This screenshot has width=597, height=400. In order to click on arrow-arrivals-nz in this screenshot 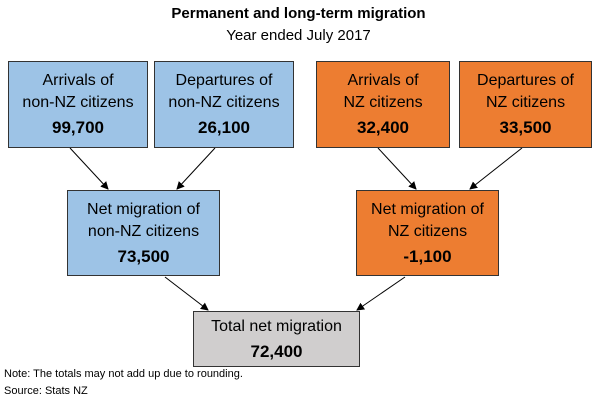, I will do `click(397, 168)`.